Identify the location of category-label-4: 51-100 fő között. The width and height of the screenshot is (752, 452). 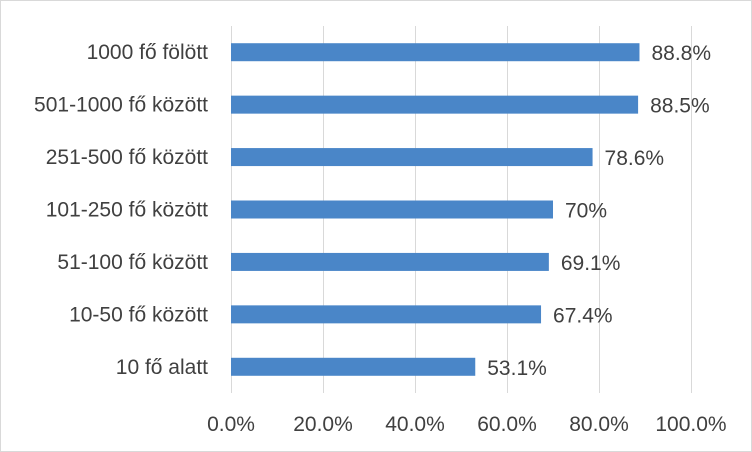
(132, 262).